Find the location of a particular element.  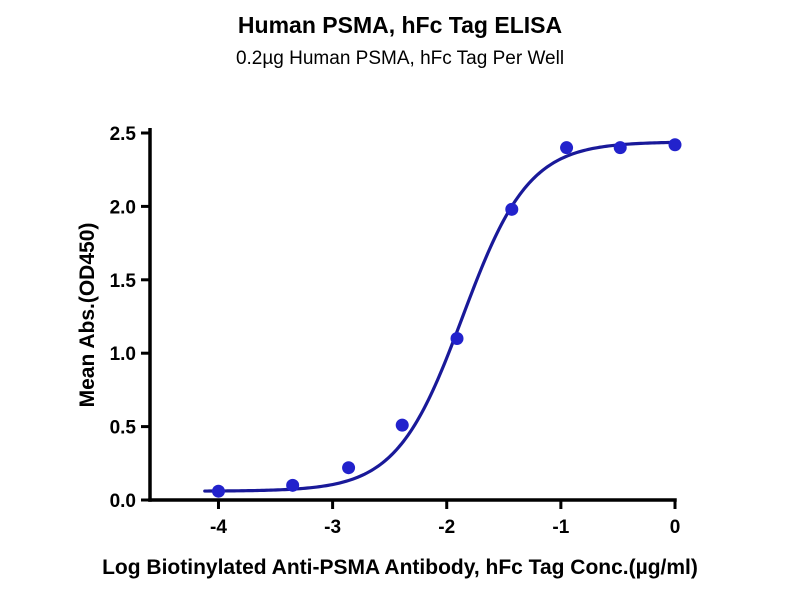

chart-subtitle: 0.2µg Human PSMA, hFc Tag Per Well is located at coordinates (400, 58).